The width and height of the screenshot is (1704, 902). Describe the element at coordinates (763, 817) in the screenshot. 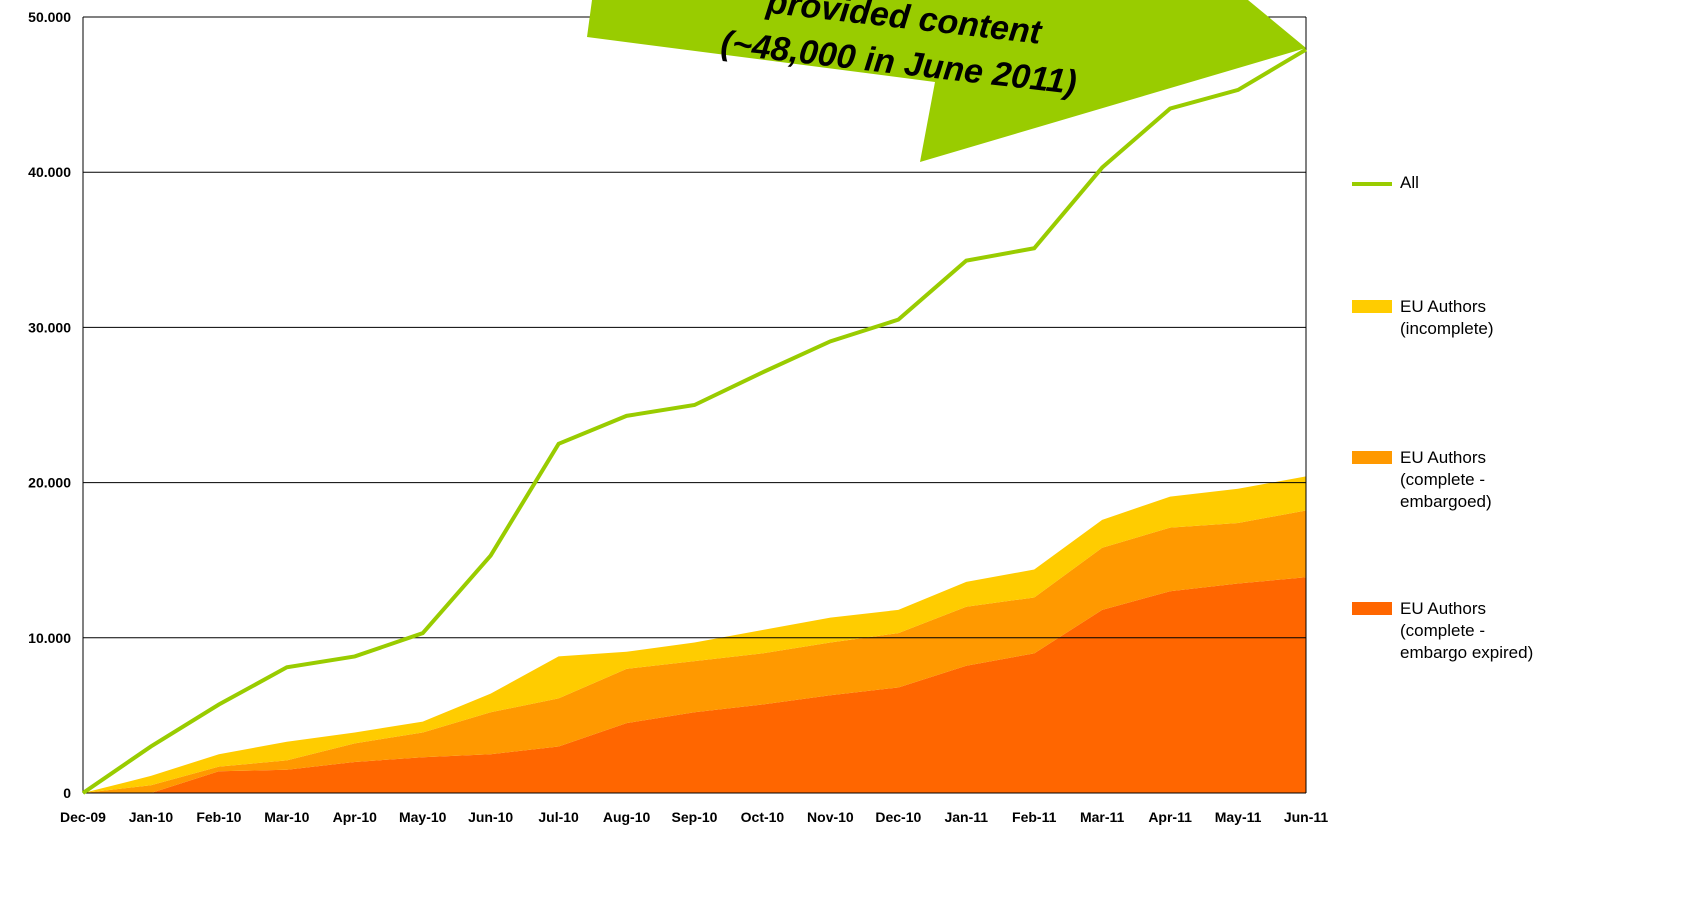

I see `x-tick-label: Oct-10` at that location.